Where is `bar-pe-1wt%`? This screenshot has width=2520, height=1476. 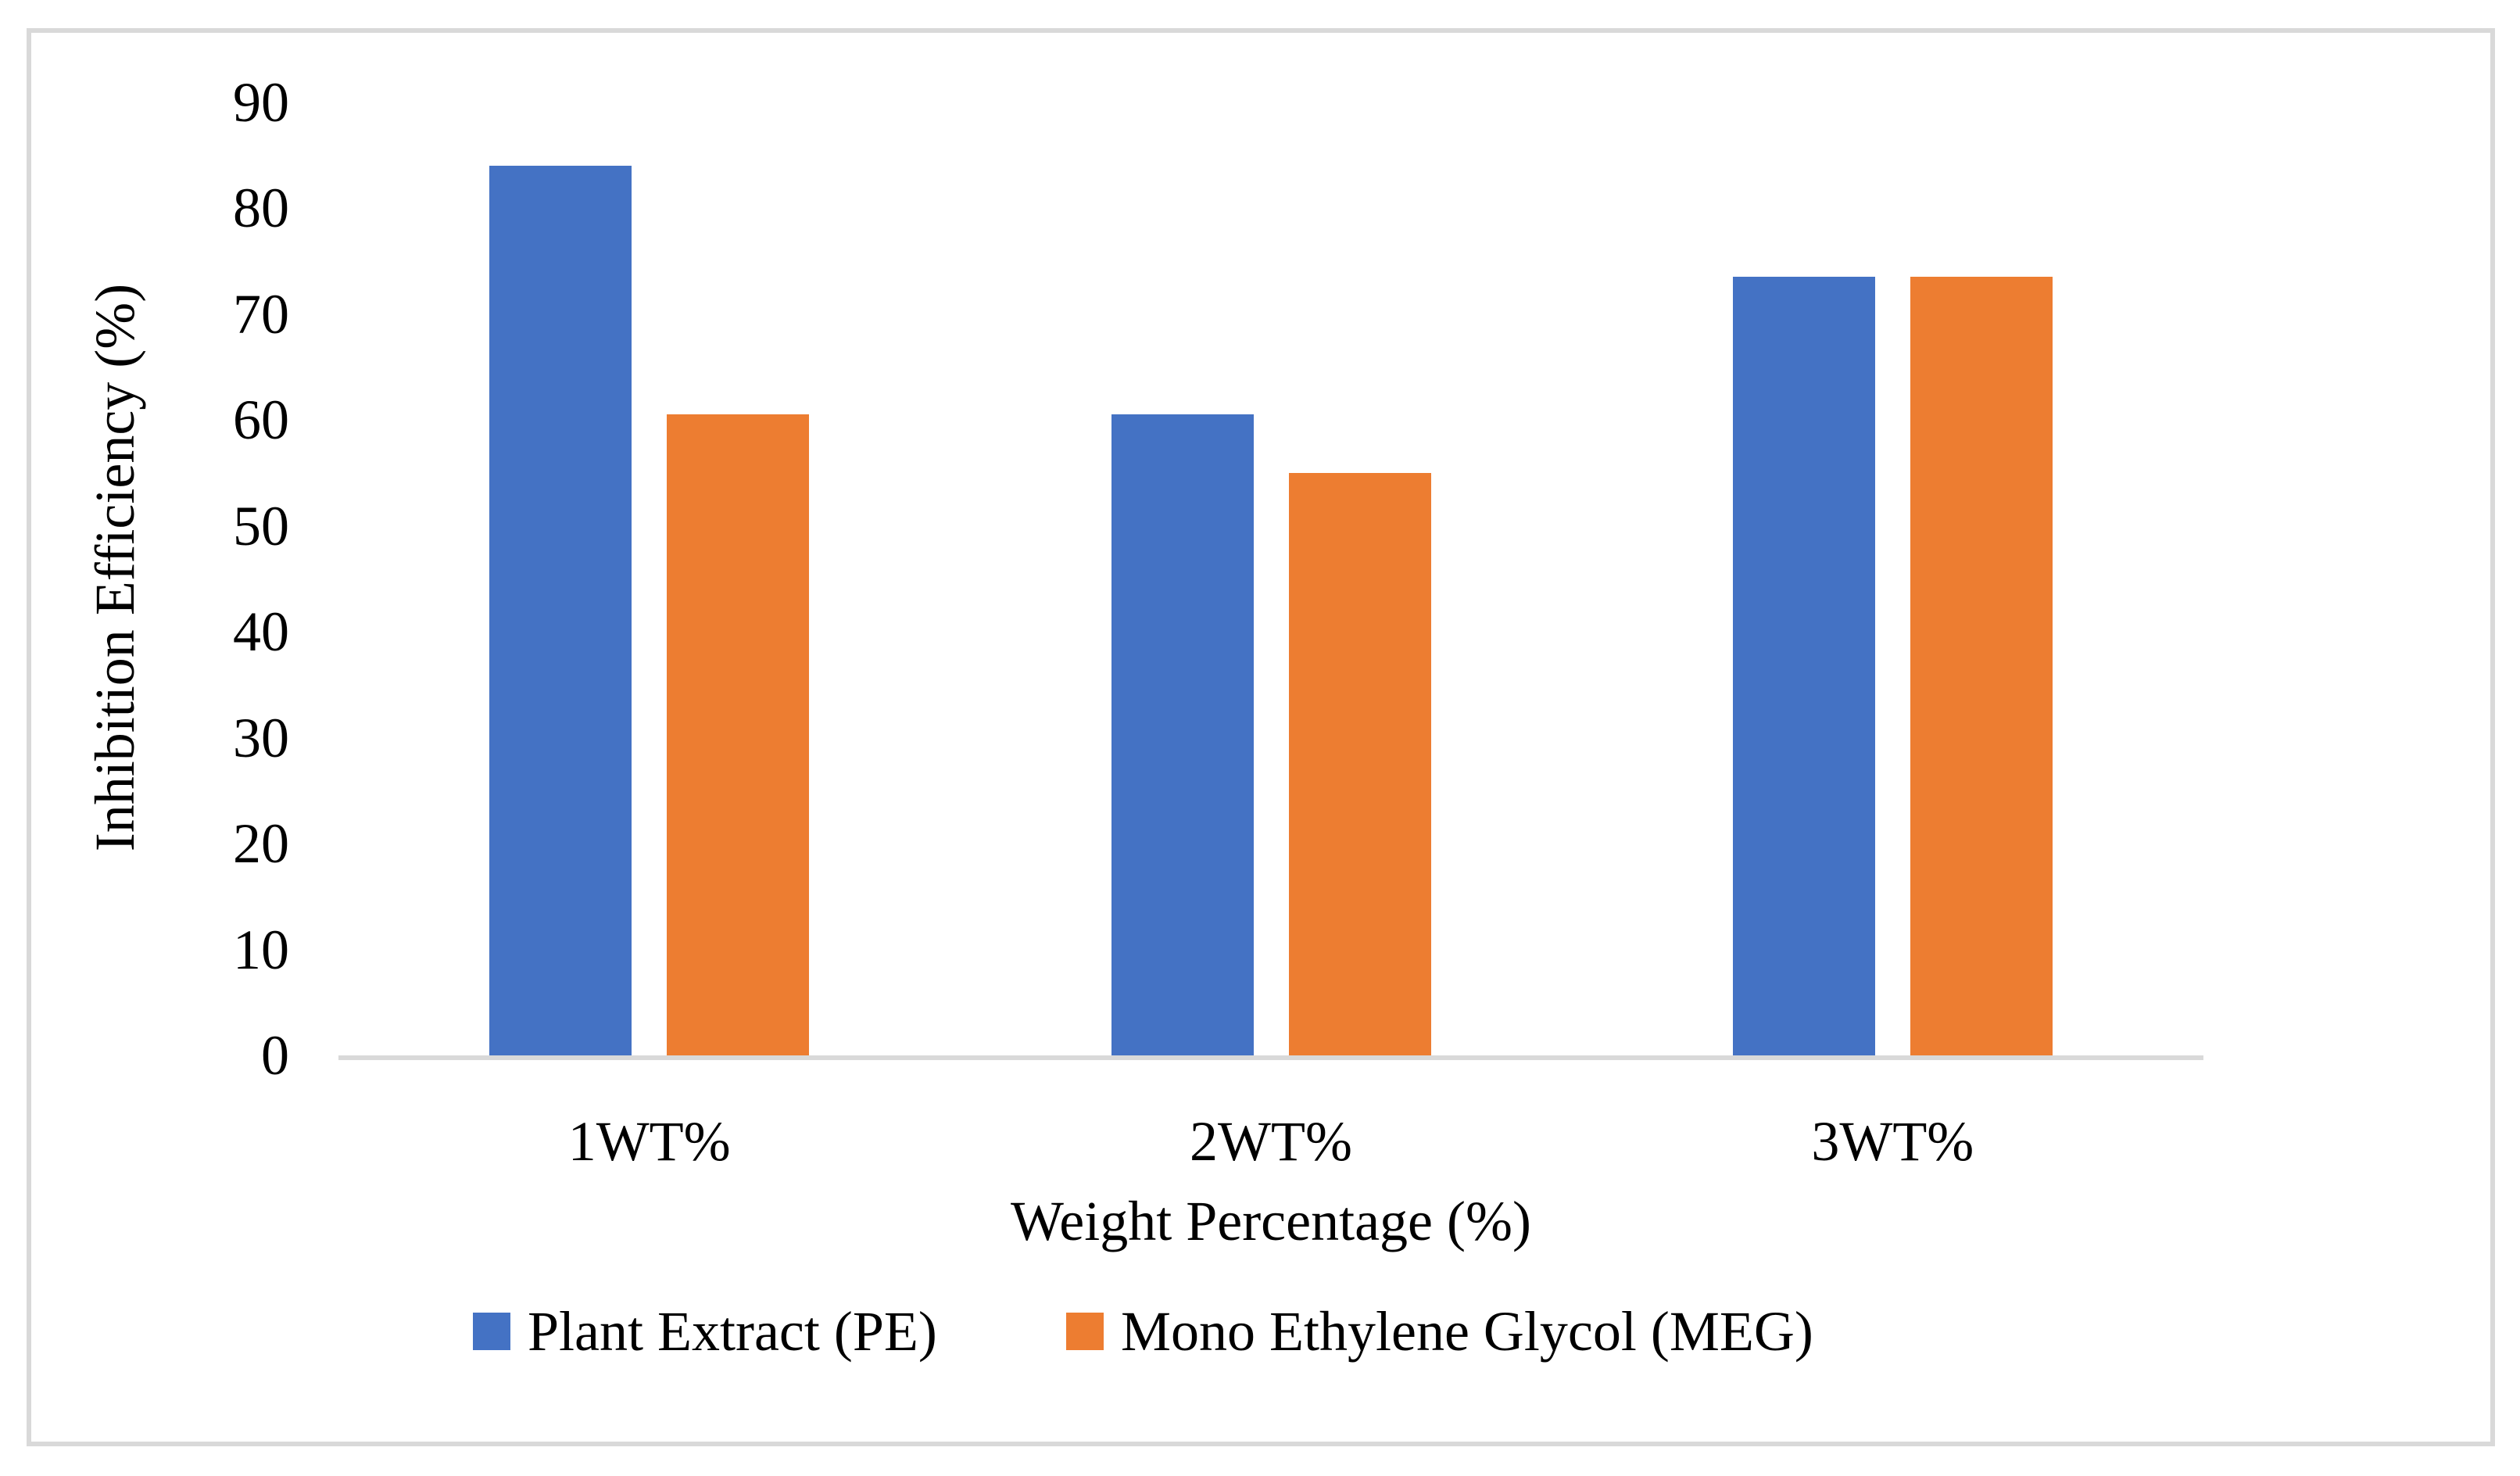 bar-pe-1wt% is located at coordinates (560, 610).